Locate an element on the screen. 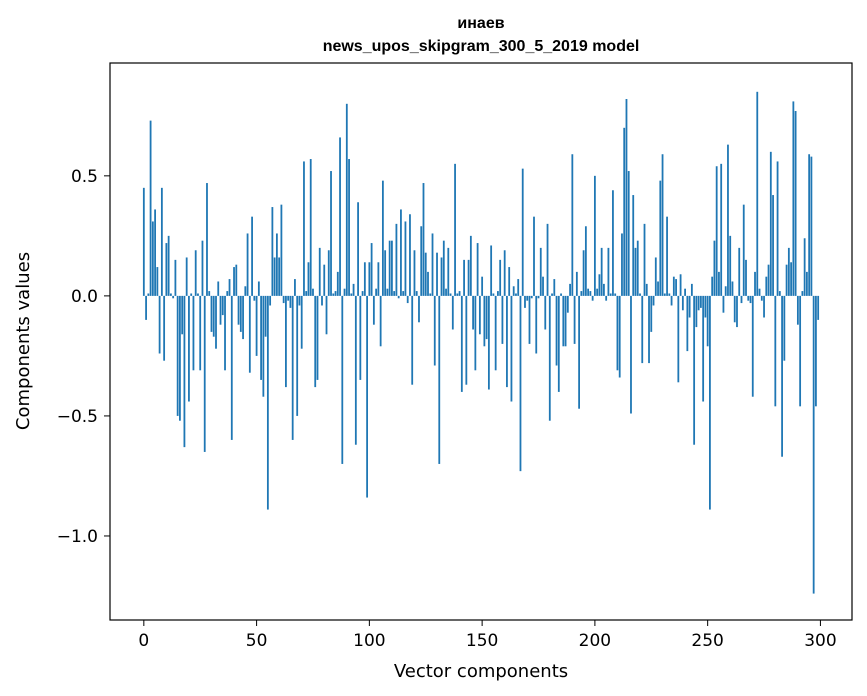 Image resolution: width=867 pixels, height=696 pixels. y-tick-label: −1.0 is located at coordinates (77, 537).